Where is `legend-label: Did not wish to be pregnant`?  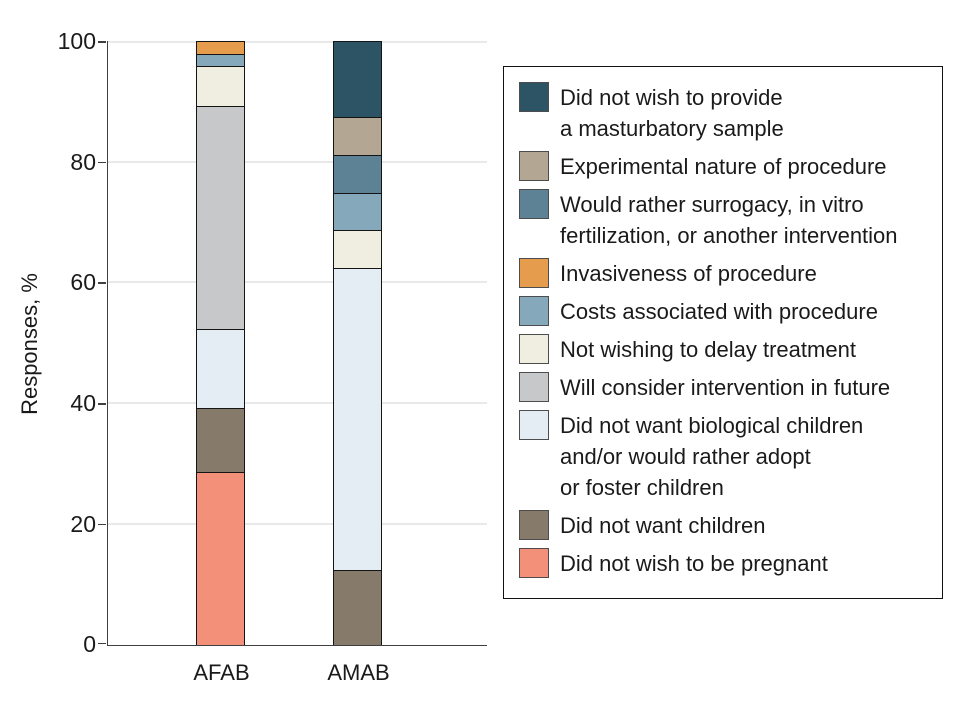 legend-label: Did not wish to be pregnant is located at coordinates (694, 563).